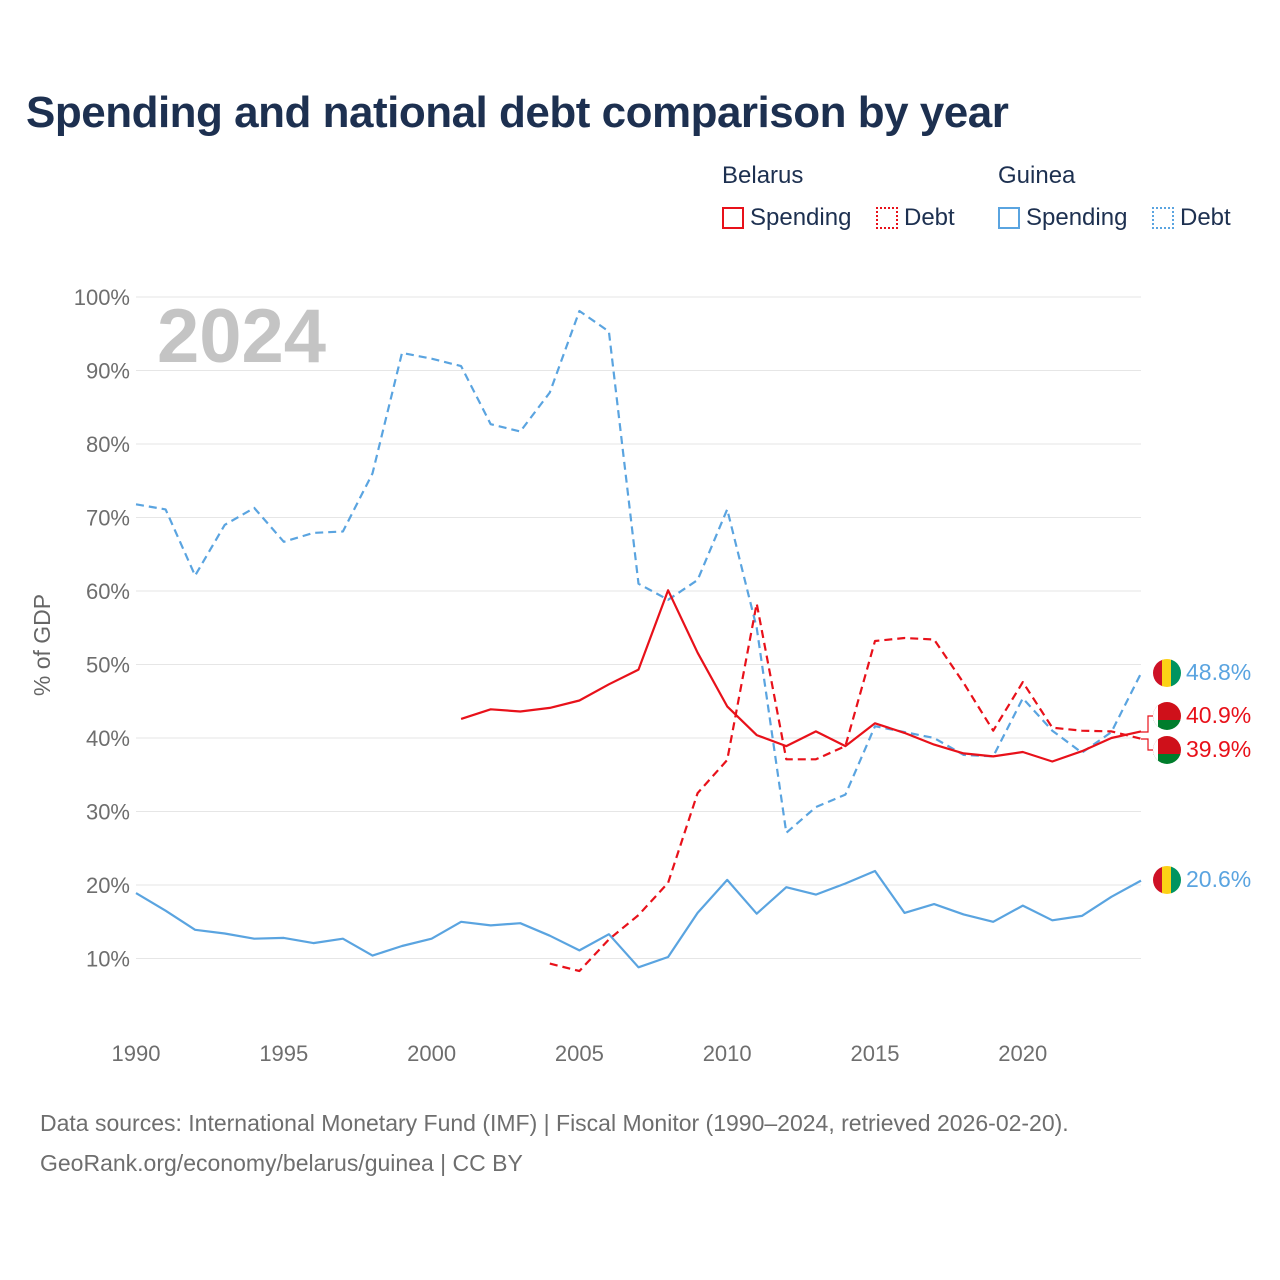  I want to click on x-tick-label: 1990, so click(136, 1053).